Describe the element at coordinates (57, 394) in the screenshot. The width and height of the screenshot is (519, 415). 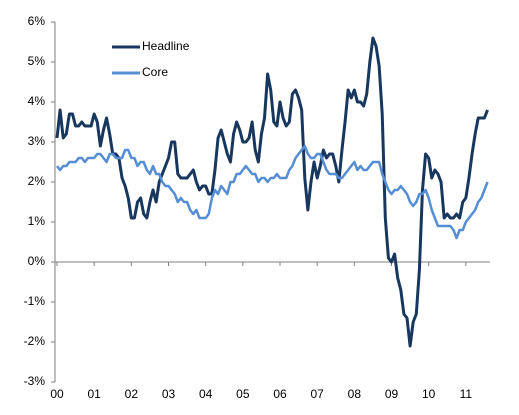
I see `x-tick-label: 00` at that location.